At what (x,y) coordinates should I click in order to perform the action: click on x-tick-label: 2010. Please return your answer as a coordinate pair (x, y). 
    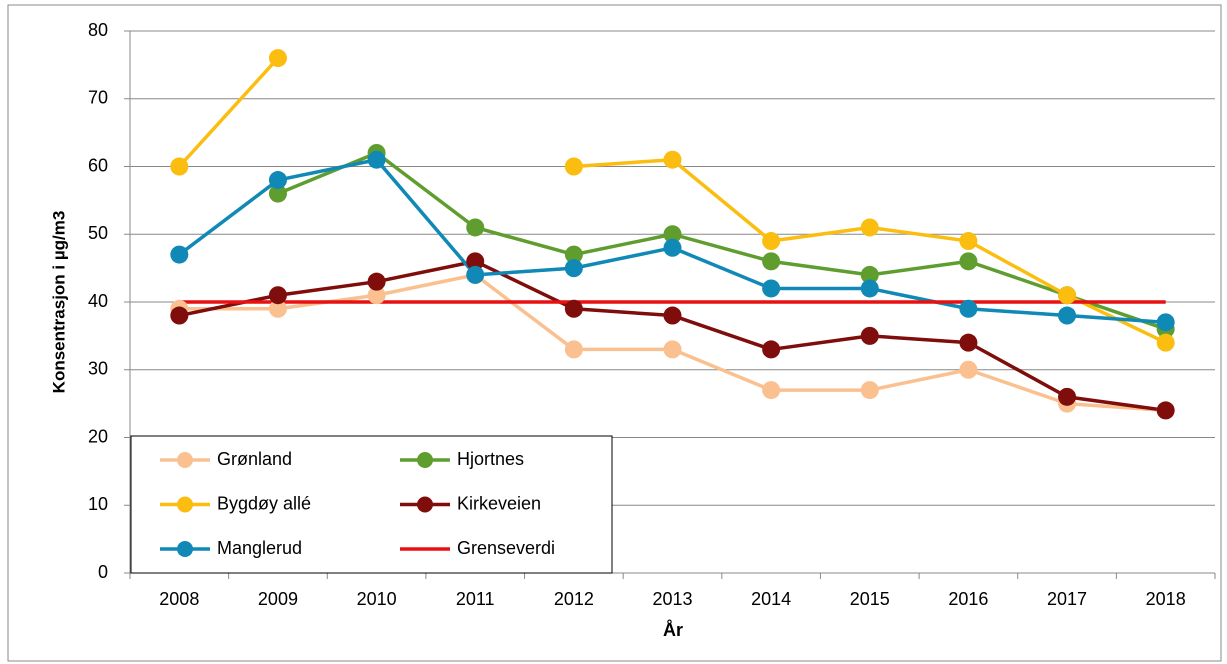
    Looking at the image, I should click on (377, 599).